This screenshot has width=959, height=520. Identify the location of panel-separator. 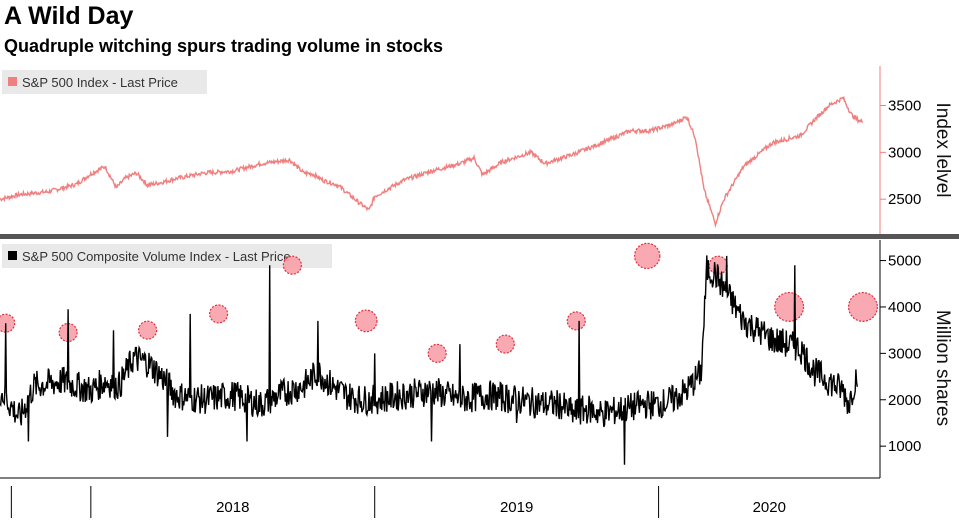
(479, 236).